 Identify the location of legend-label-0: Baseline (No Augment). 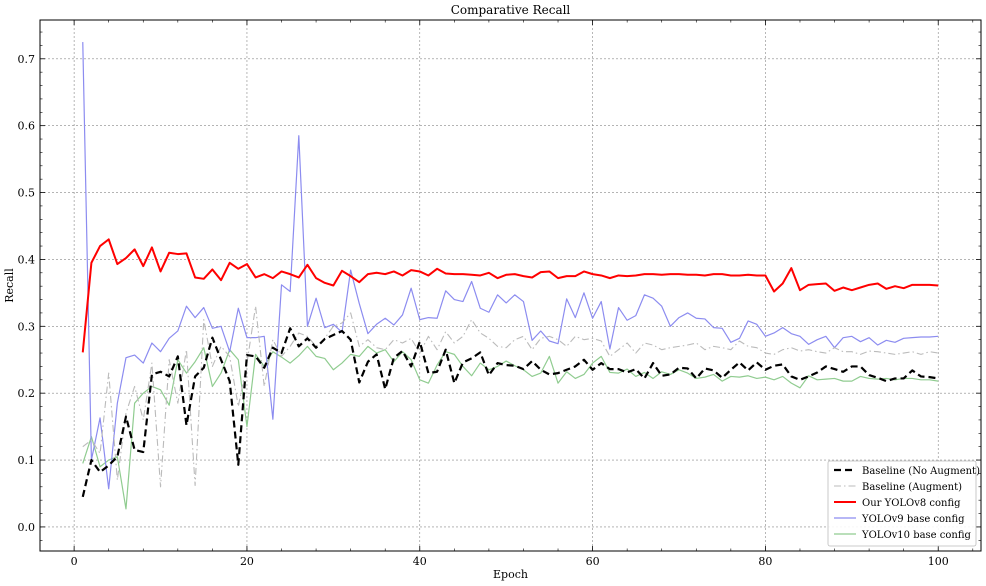
(921, 471).